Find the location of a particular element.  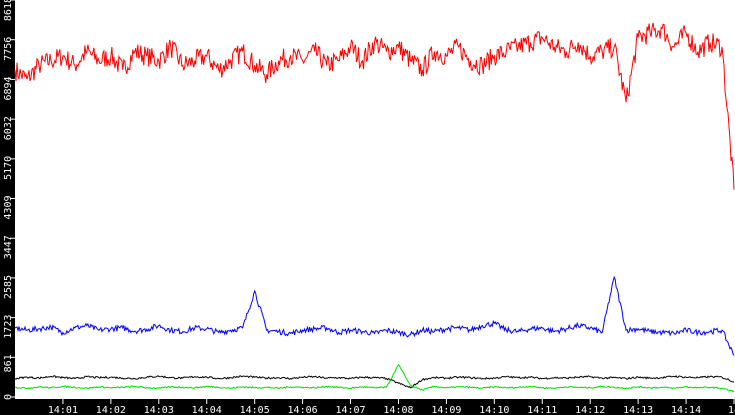

x-tick-label: 14:07 is located at coordinates (350, 410).